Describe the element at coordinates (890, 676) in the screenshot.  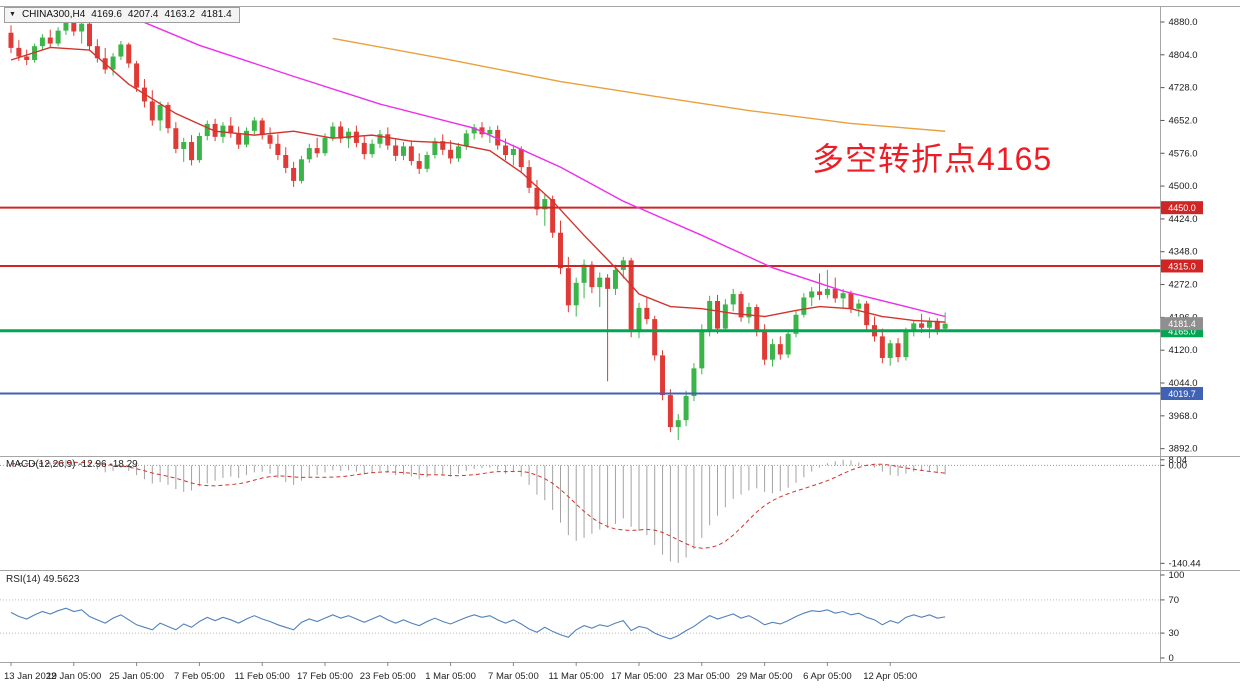
I see `time-axis-label: 12 Apr 05:00` at that location.